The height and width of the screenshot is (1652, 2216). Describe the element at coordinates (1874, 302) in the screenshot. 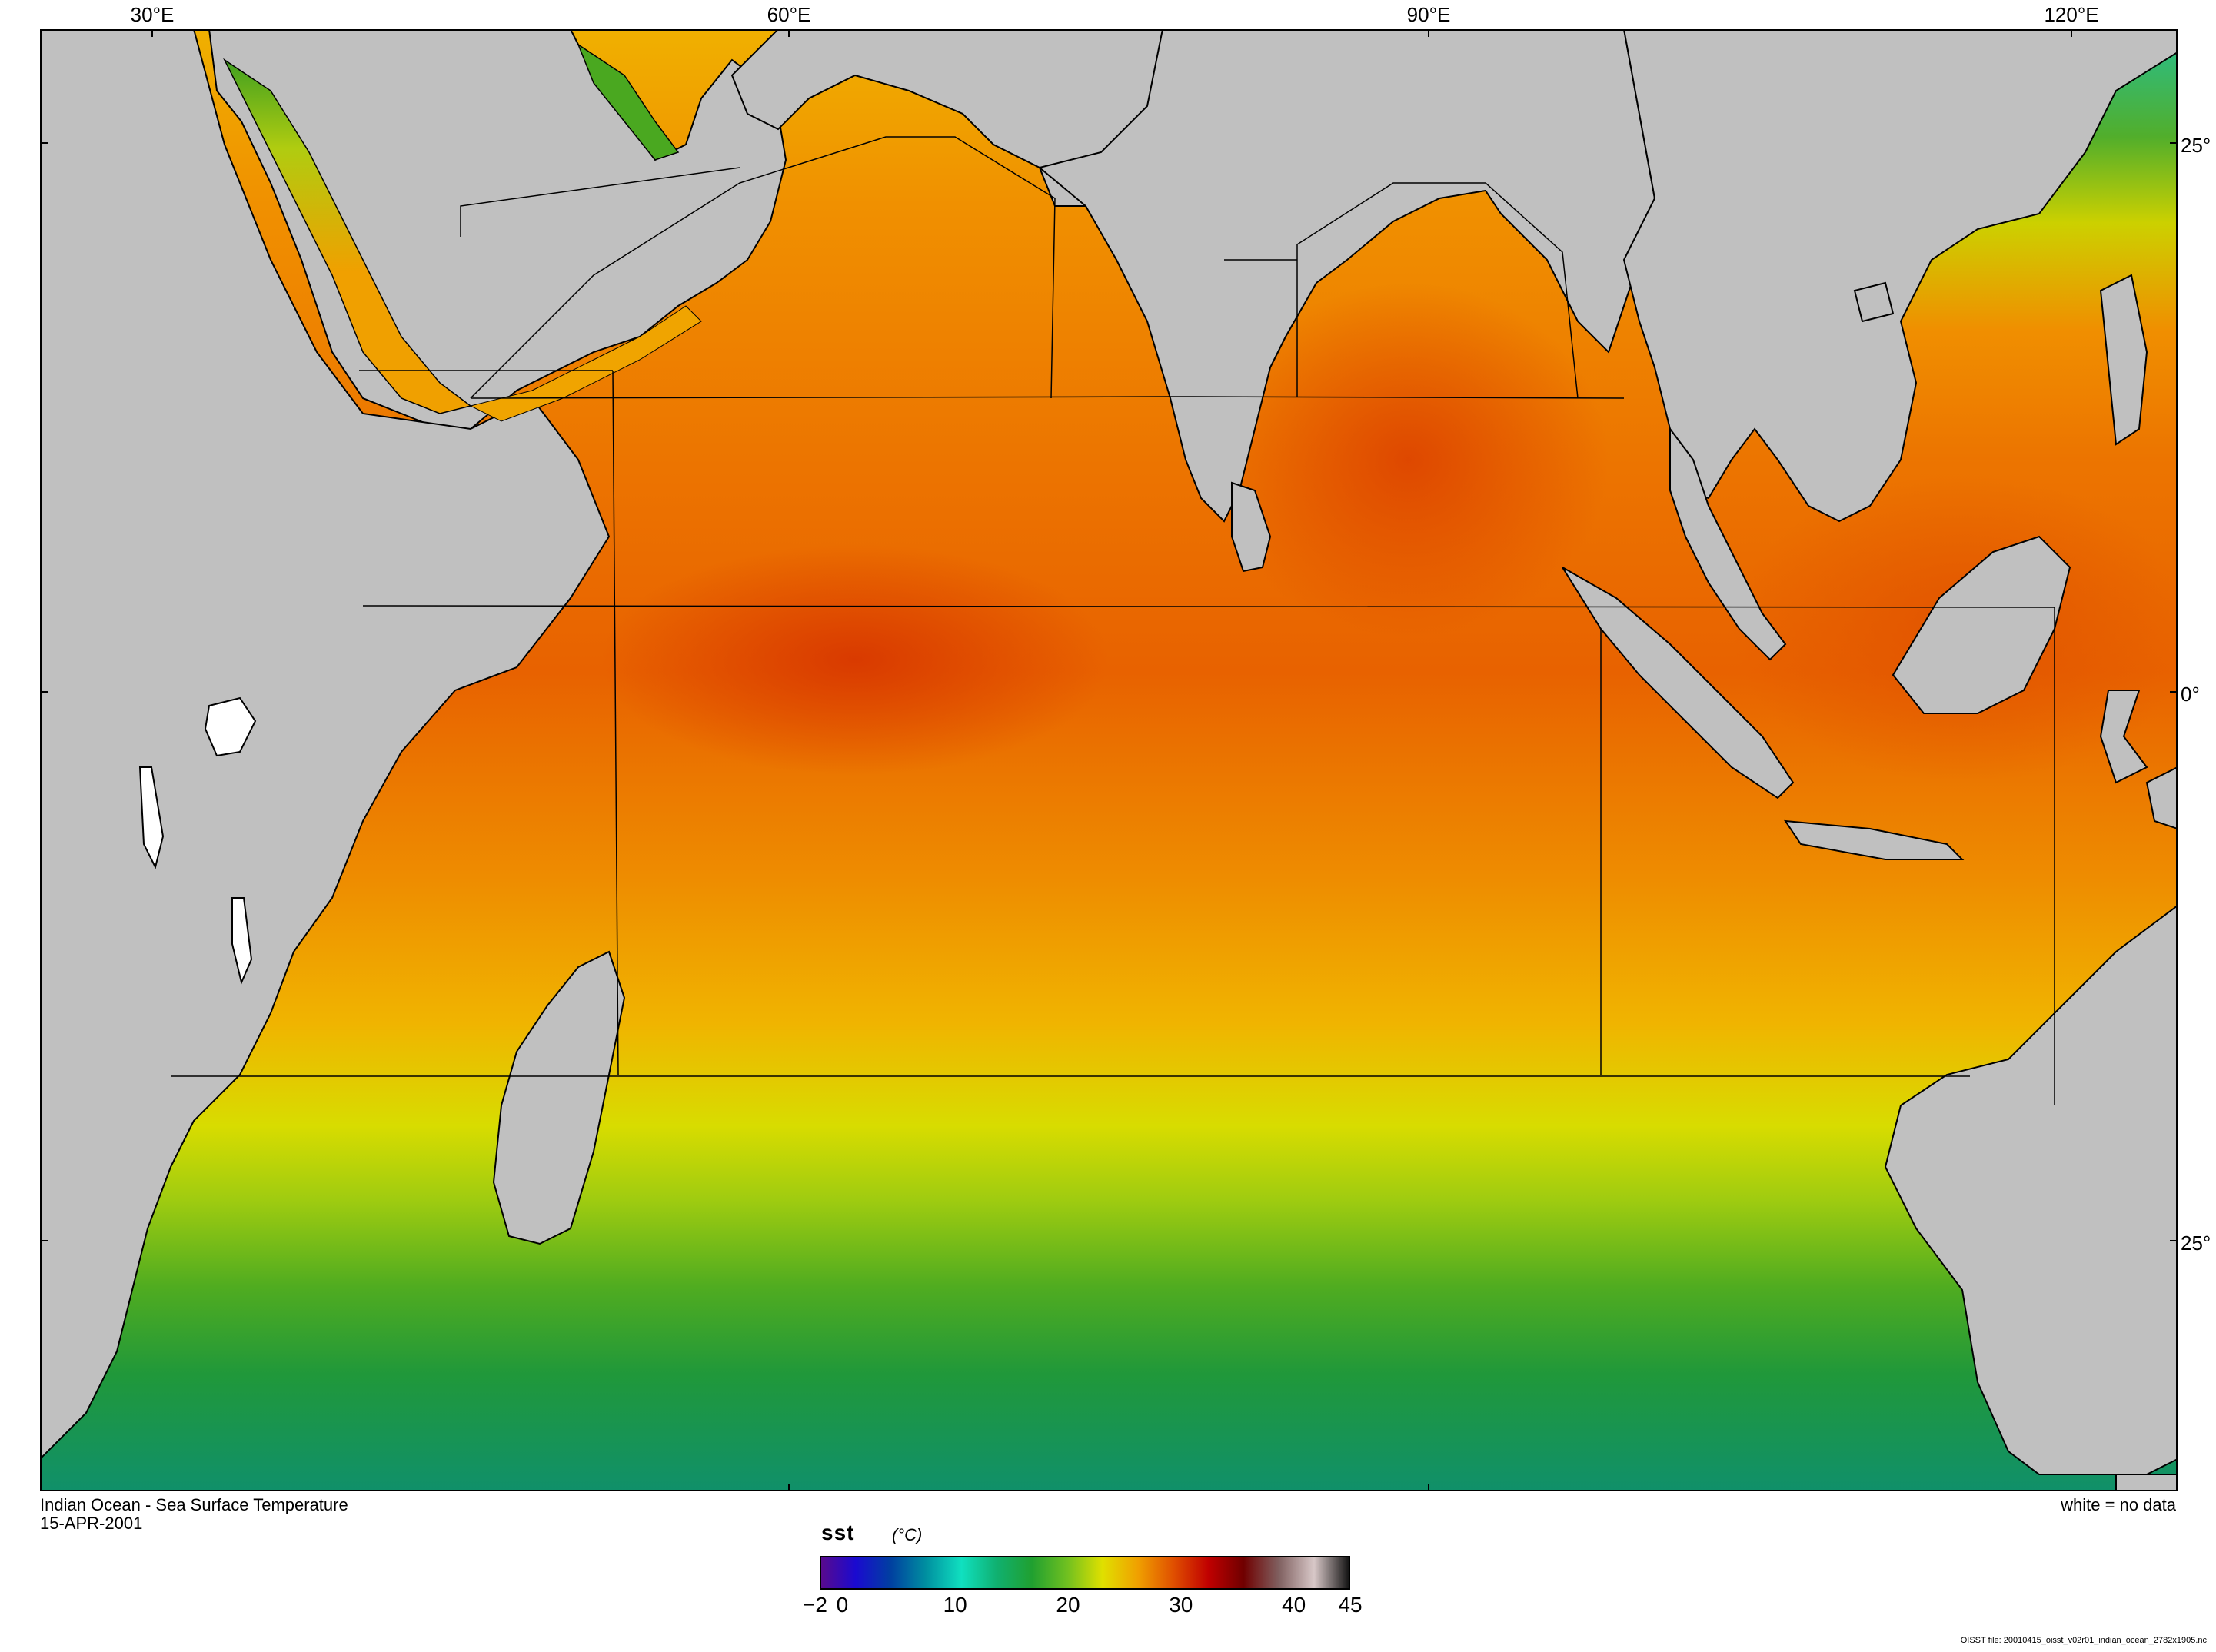

I see `land-hainan` at that location.